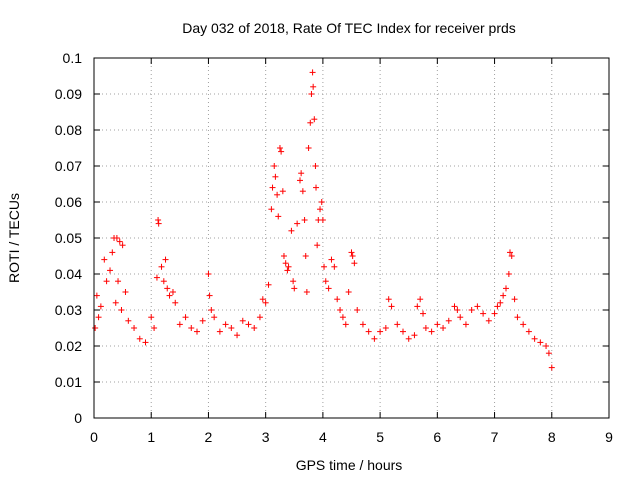 This screenshot has height=480, width=640. I want to click on y-tick-label: 0.01, so click(68, 382).